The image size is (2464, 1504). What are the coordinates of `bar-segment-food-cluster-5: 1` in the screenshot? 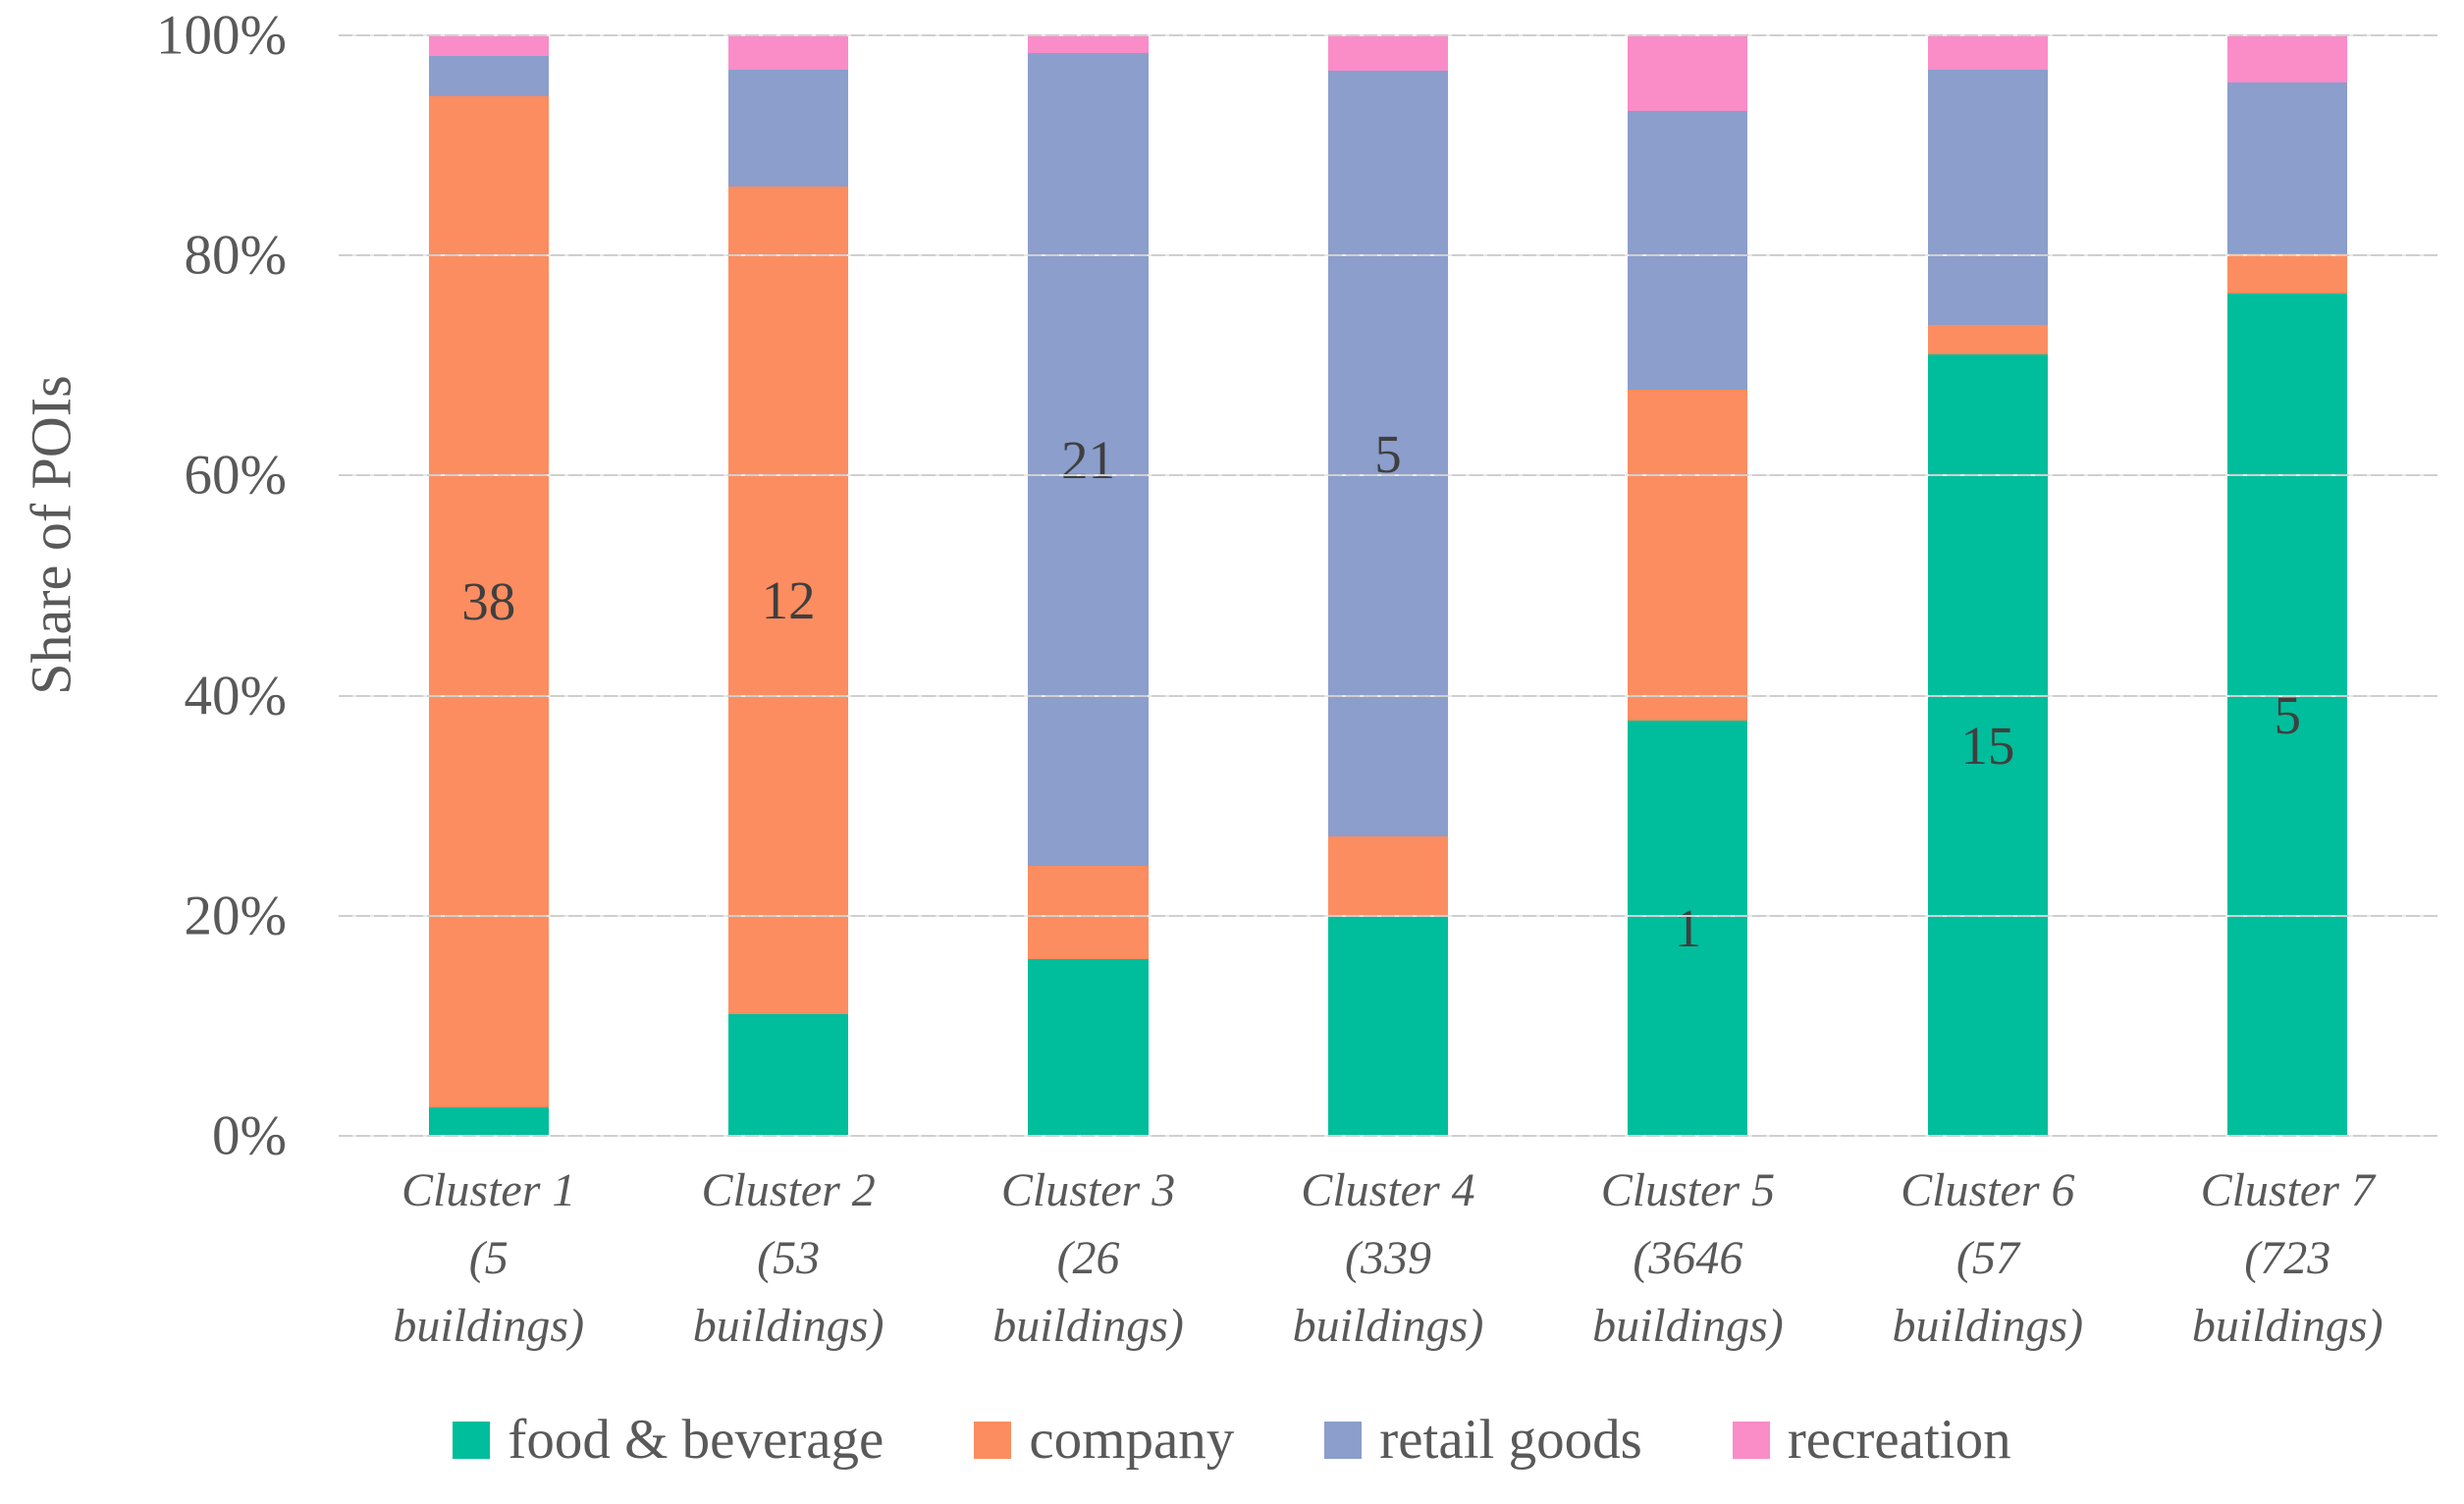 It's located at (1688, 928).